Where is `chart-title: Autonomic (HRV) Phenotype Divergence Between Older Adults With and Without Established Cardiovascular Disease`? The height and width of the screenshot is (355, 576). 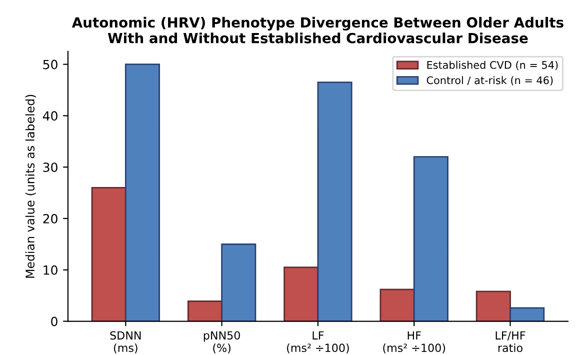
chart-title: Autonomic (HRV) Phenotype Divergence Between Older Adults With and Without Established Cardiovascular Disease is located at coordinates (318, 30).